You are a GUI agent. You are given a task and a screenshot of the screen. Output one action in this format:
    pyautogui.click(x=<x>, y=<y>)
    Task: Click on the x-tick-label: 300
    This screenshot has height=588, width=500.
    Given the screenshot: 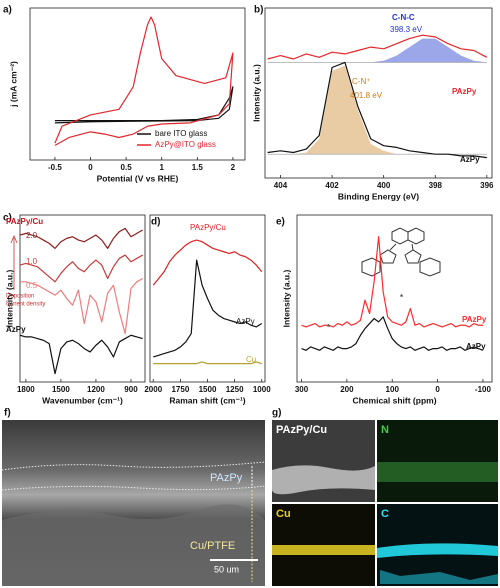 What is the action you would take?
    pyautogui.click(x=302, y=389)
    